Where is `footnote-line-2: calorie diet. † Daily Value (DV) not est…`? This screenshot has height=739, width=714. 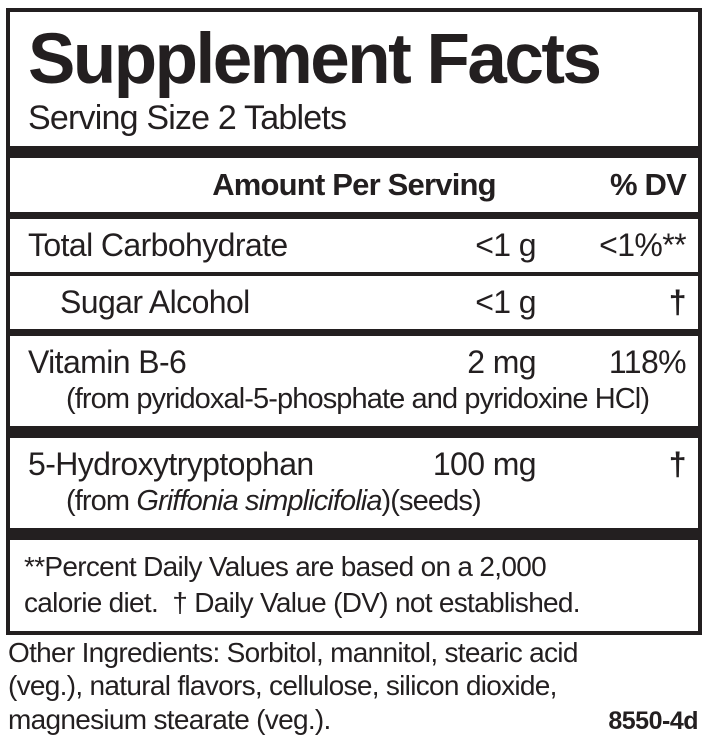
footnote-line-2: calorie diet. † Daily Value (DV) not est… is located at coordinates (302, 602).